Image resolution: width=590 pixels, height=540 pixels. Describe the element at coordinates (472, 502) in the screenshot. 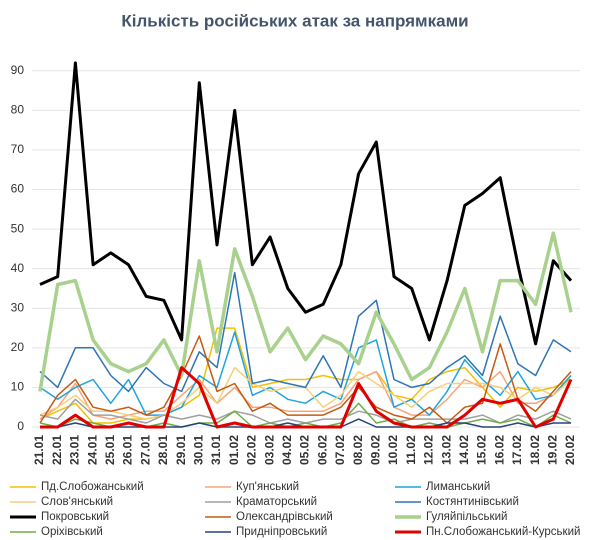

I see `legend-label: Костянтинівський` at that location.